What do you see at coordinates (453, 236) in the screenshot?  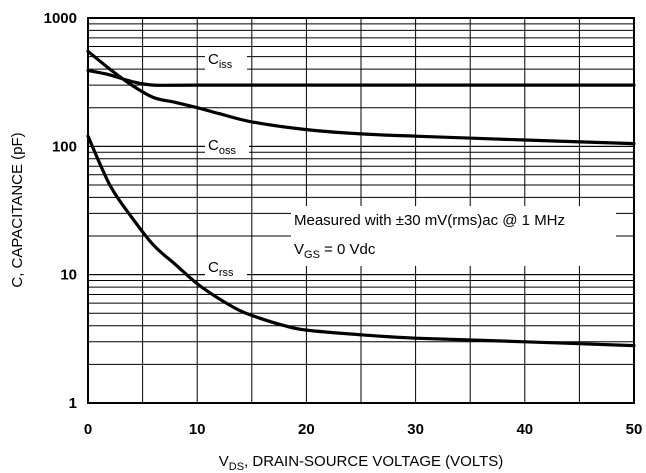 I see `annotation-bg` at bounding box center [453, 236].